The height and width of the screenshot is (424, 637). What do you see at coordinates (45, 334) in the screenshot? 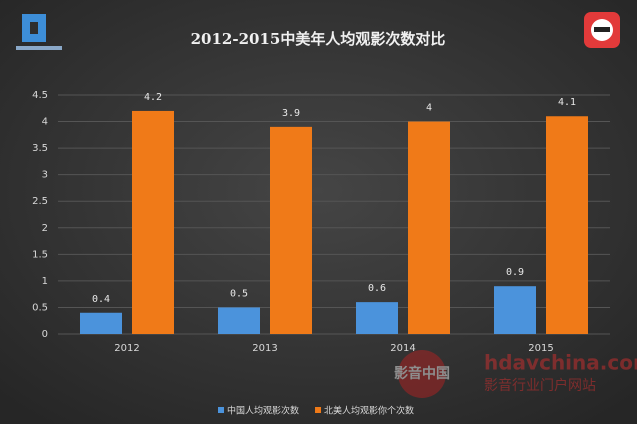
I see `y-tick-label: 0` at bounding box center [45, 334].